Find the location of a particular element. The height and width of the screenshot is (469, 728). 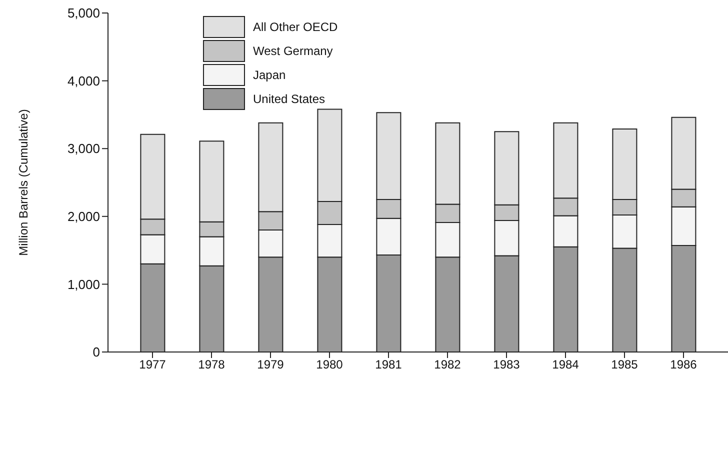

x-tick-label: 1981 is located at coordinates (388, 365).